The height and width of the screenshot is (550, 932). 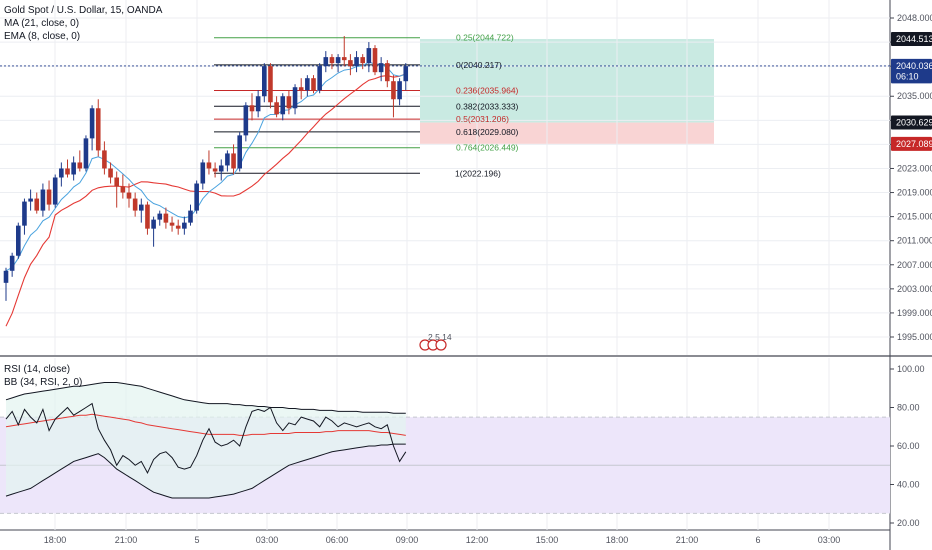 What do you see at coordinates (440, 337) in the screenshot?
I see `event-label: 2 5 14` at bounding box center [440, 337].